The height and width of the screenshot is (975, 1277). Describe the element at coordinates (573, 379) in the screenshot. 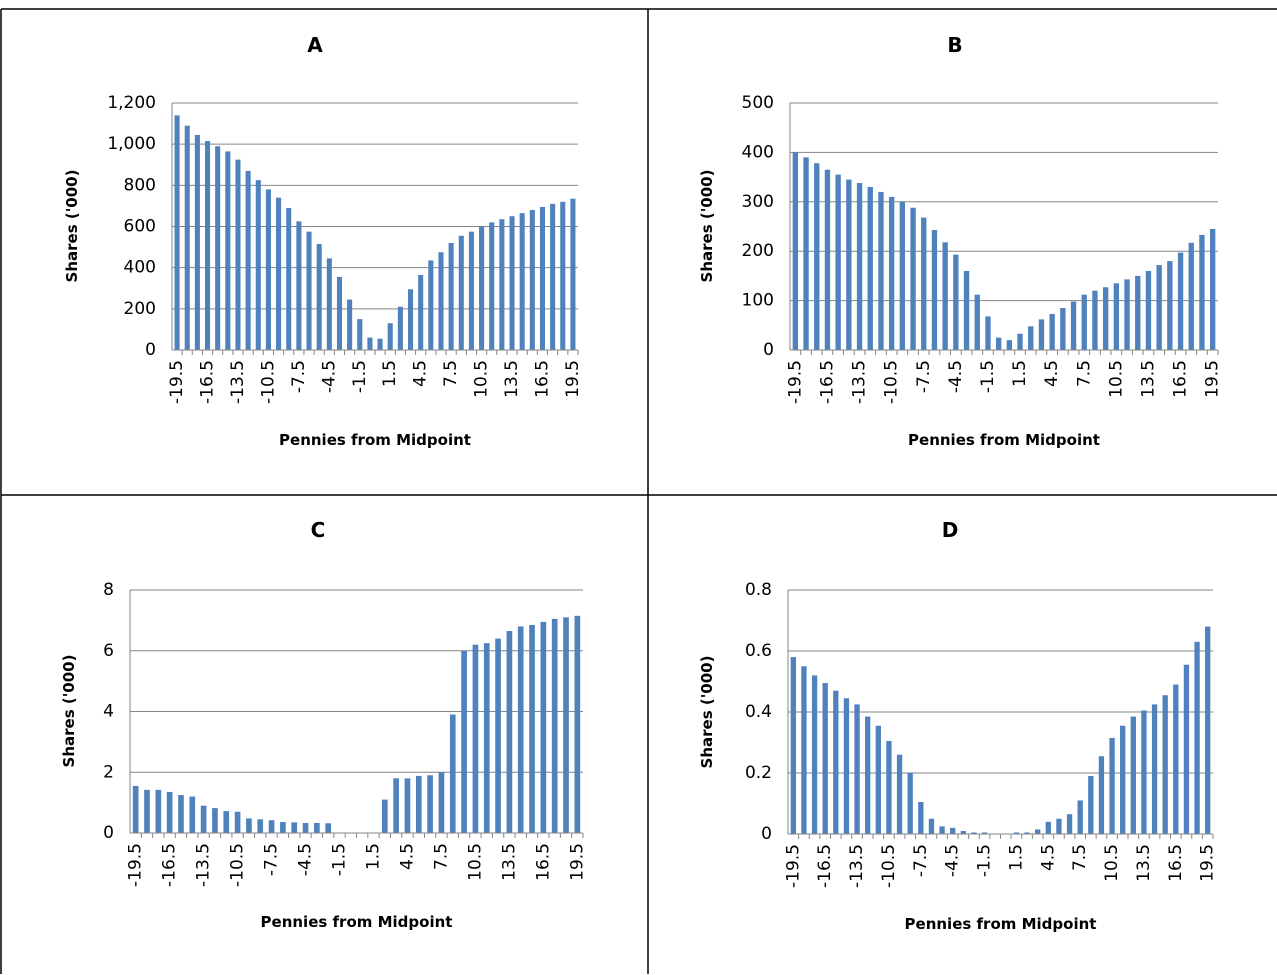

I see `x-tick-label: 19.5` at that location.